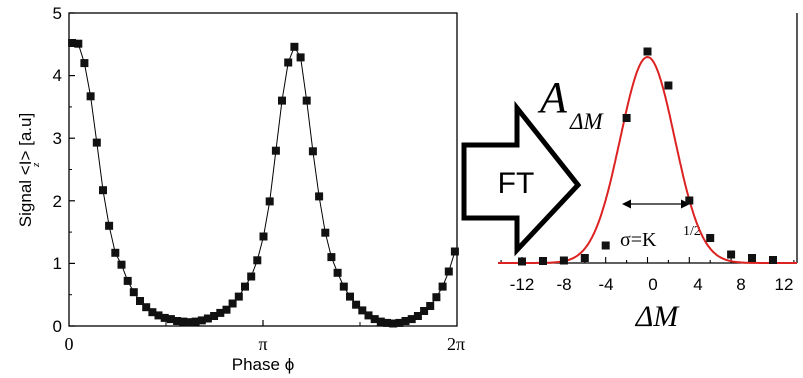 This screenshot has height=378, width=803. What do you see at coordinates (522, 284) in the screenshot?
I see `right-xtick-label: -12` at bounding box center [522, 284].